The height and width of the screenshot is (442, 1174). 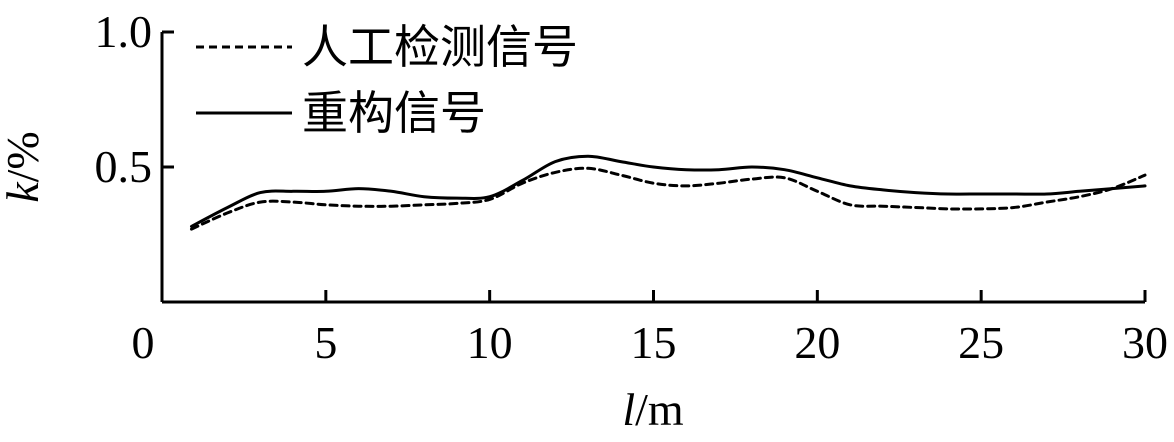 I want to click on series-line-reconstructed, so click(x=668, y=191).